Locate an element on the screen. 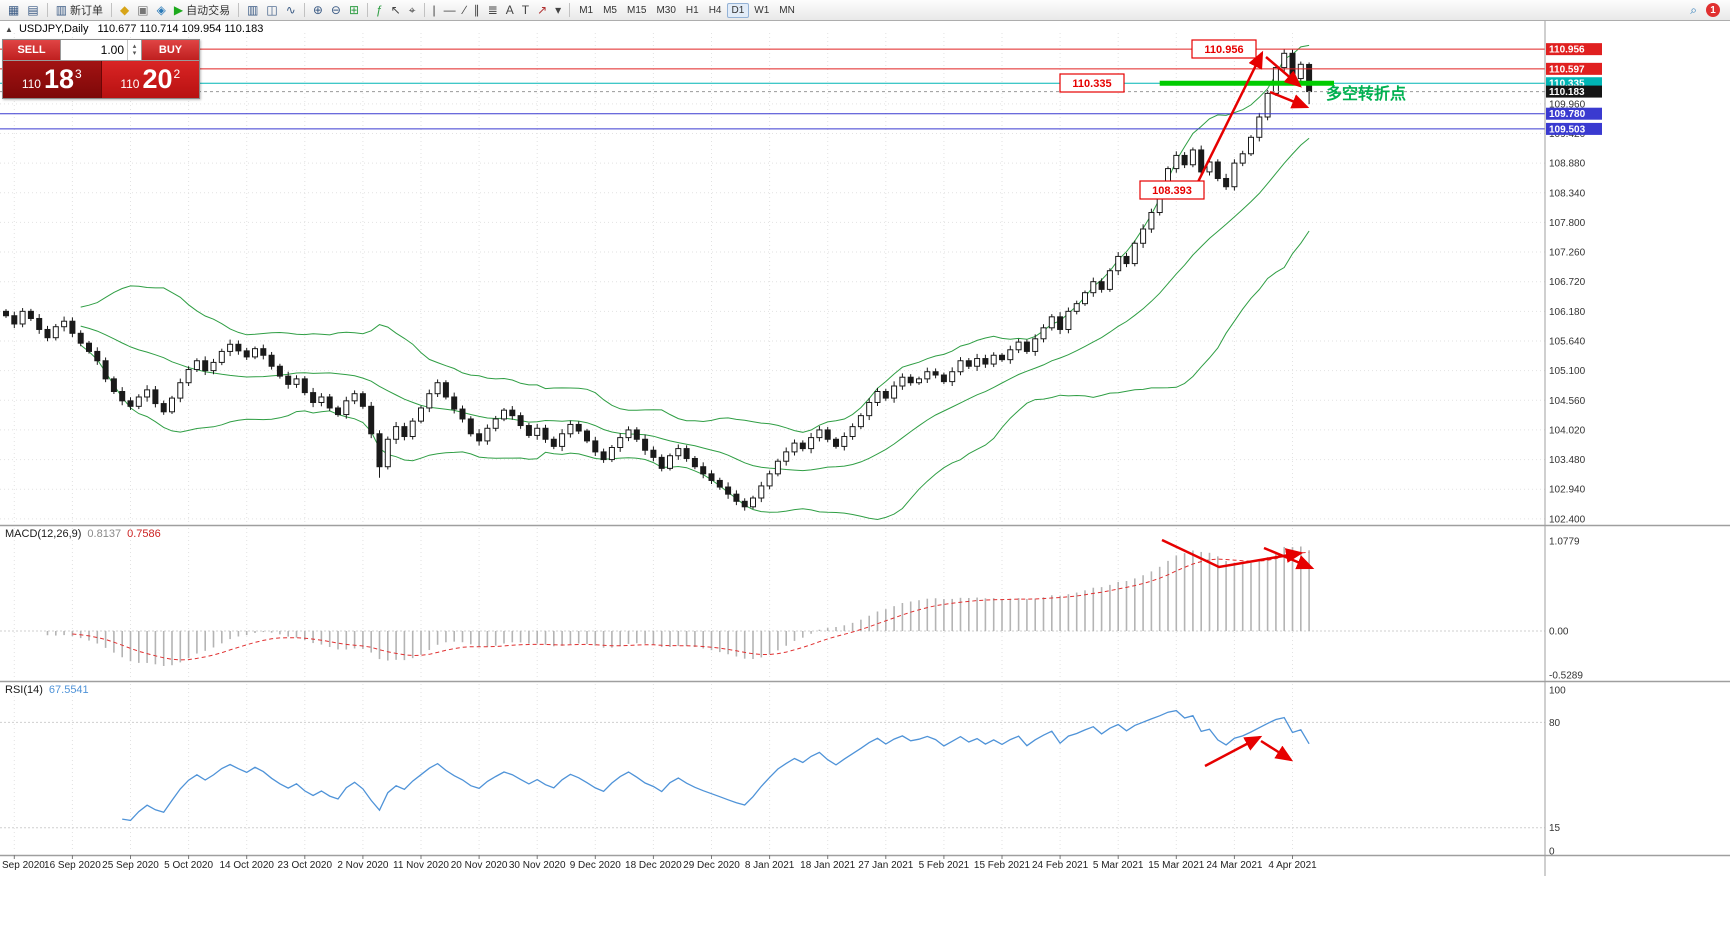 This screenshot has height=946, width=1730. horizontal-line-icon: — is located at coordinates (449, 10).